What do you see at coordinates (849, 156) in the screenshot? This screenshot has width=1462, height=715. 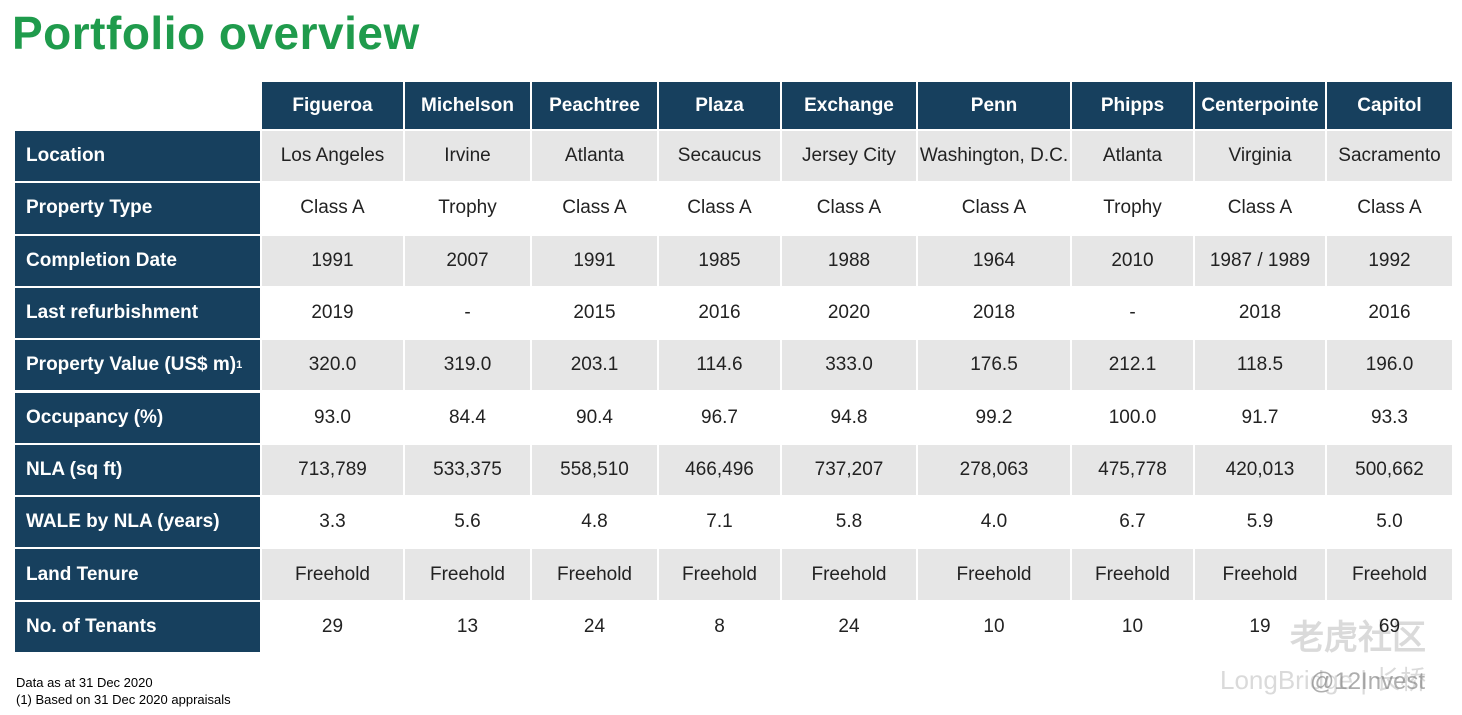 I see `table-cell: Jersey City` at bounding box center [849, 156].